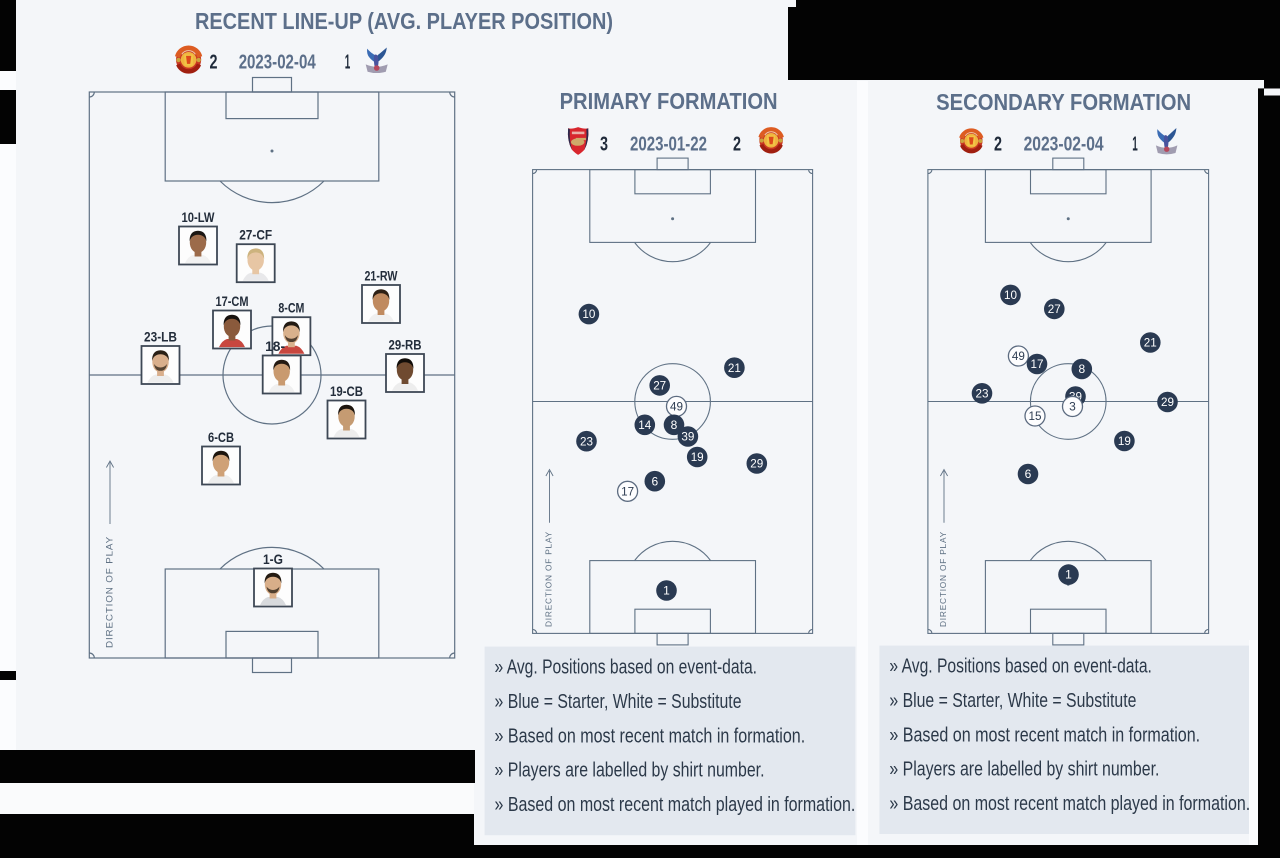 The image size is (1280, 858). What do you see at coordinates (221, 437) in the screenshot?
I see `svg-text: 6-CB` at bounding box center [221, 437].